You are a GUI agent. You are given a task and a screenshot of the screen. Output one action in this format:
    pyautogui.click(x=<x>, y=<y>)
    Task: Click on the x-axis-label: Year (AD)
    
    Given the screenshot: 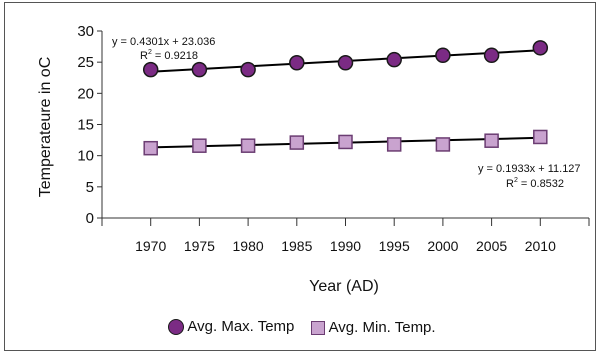 What is the action you would take?
    pyautogui.click(x=344, y=286)
    